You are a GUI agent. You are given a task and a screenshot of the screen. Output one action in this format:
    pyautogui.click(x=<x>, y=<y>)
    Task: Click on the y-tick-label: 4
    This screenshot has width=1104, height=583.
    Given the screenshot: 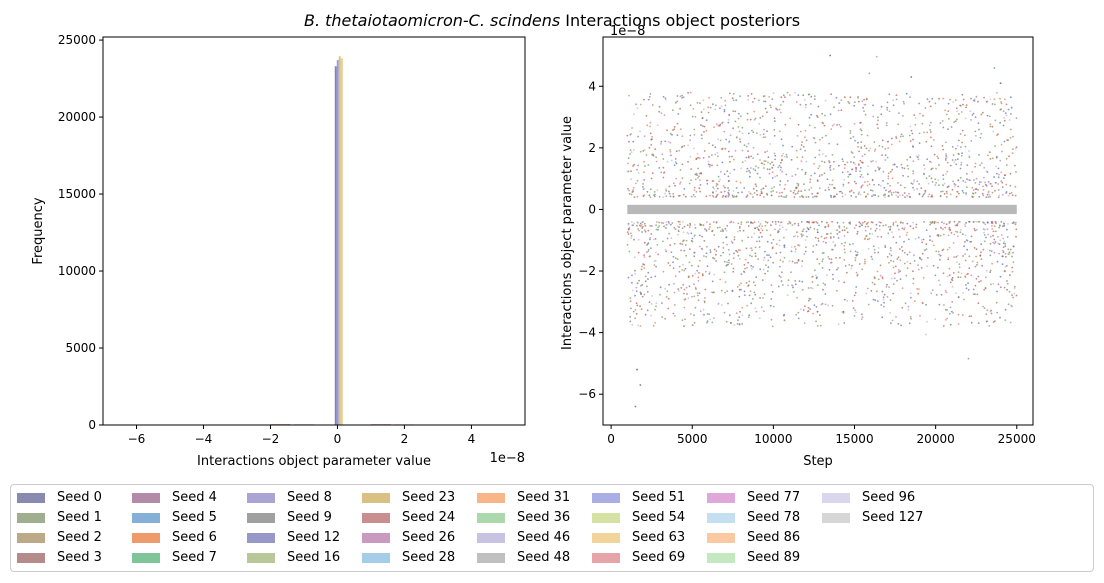 What is the action you would take?
    pyautogui.click(x=592, y=86)
    